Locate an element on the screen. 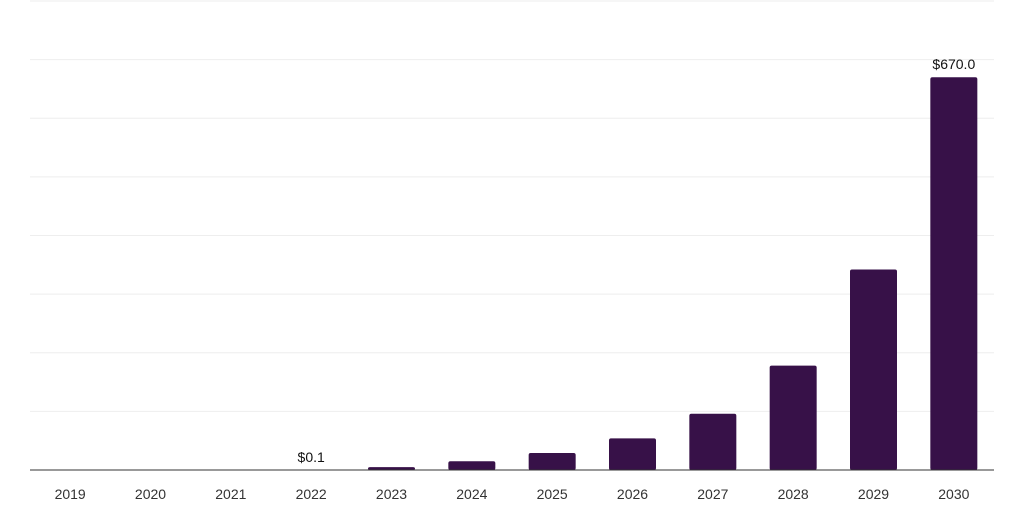 This screenshot has width=1024, height=512. x-tick-label-2022: 2022 is located at coordinates (311, 494).